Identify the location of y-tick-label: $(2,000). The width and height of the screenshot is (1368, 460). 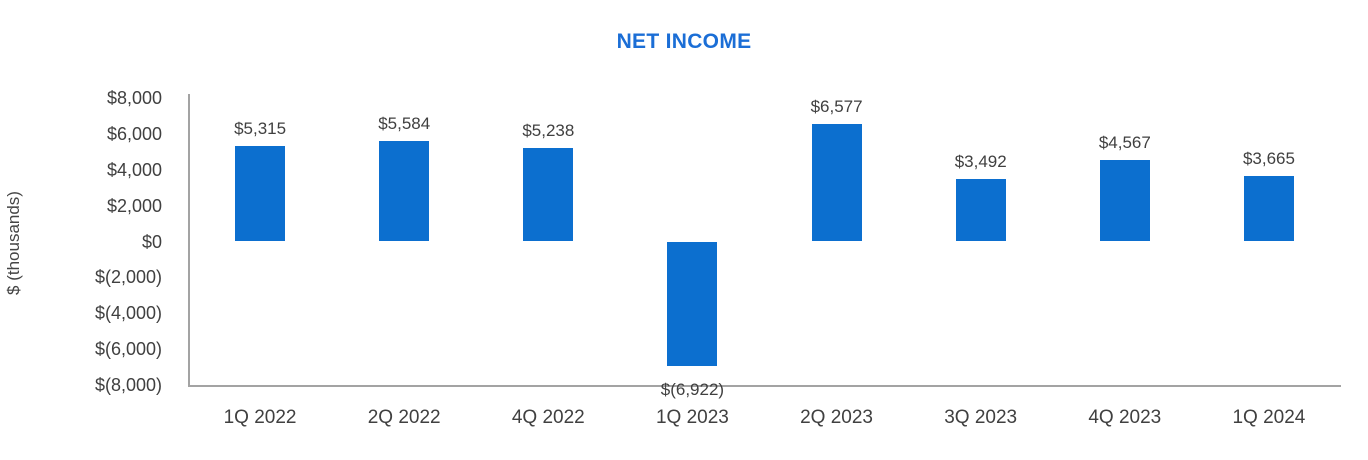
(128, 277).